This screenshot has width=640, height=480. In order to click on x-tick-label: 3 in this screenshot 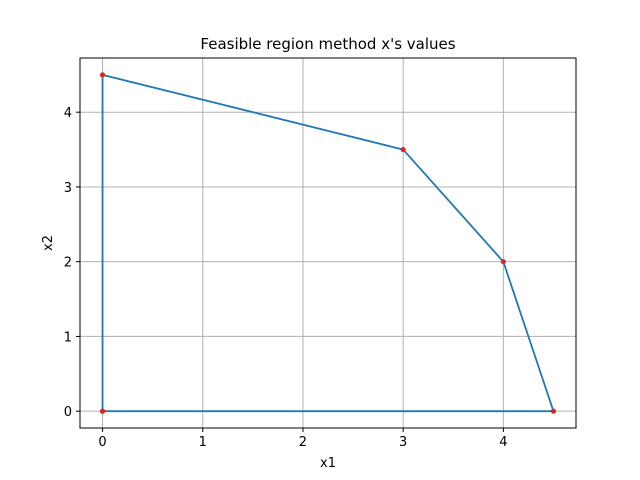, I will do `click(403, 442)`.